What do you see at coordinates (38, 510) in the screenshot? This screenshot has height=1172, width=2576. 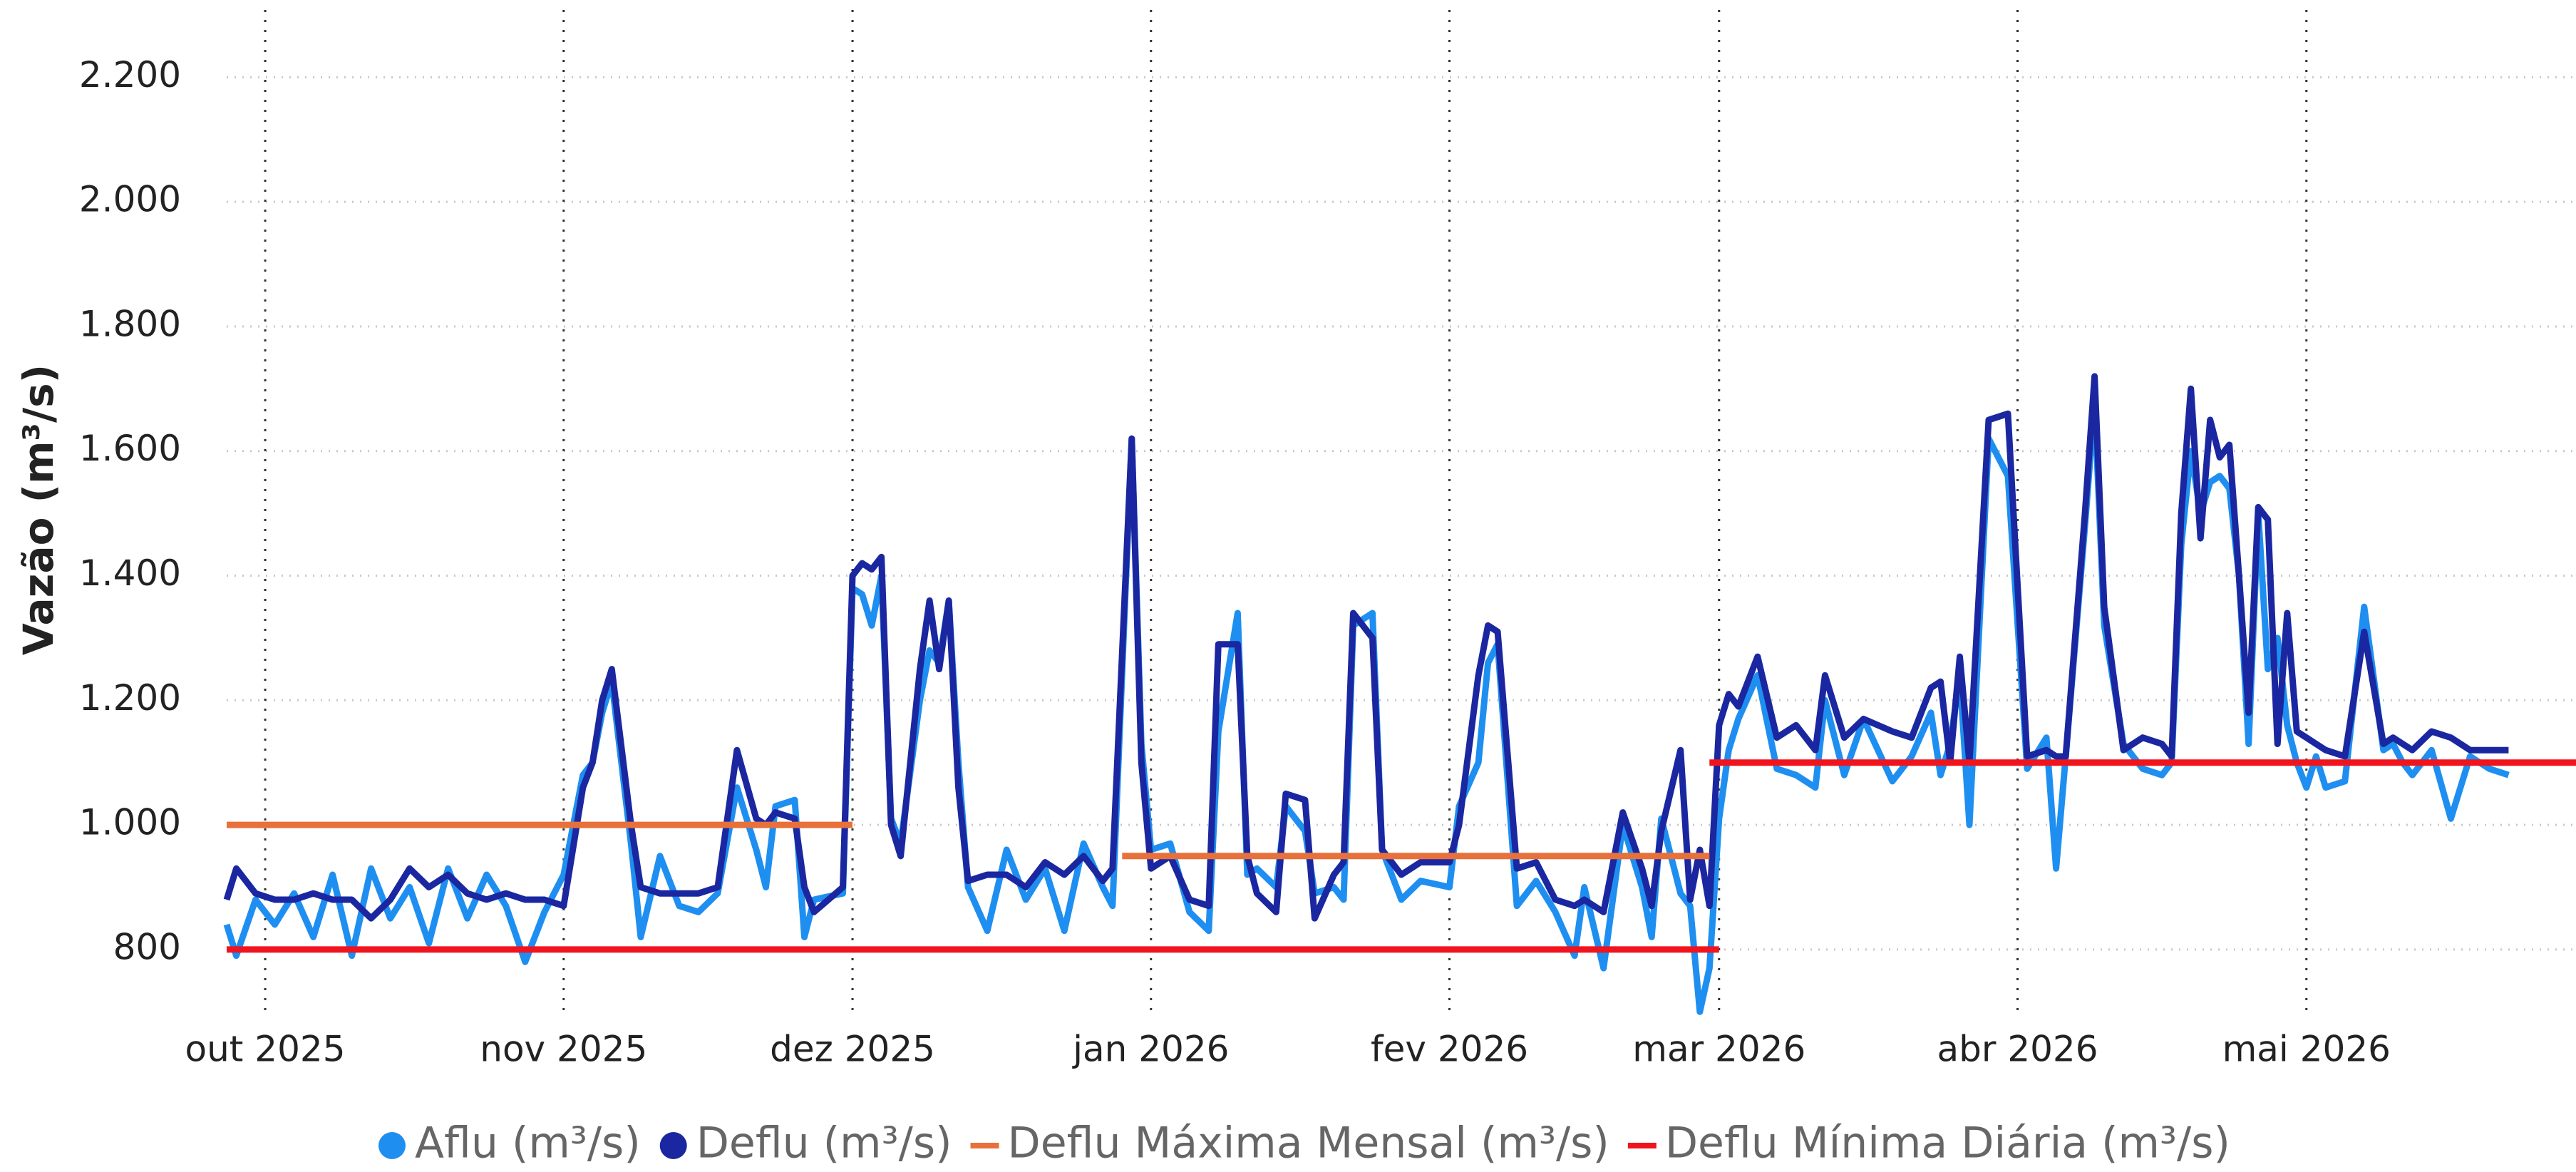 I see `y-axis-title: Vazão (m³/s)` at bounding box center [38, 510].